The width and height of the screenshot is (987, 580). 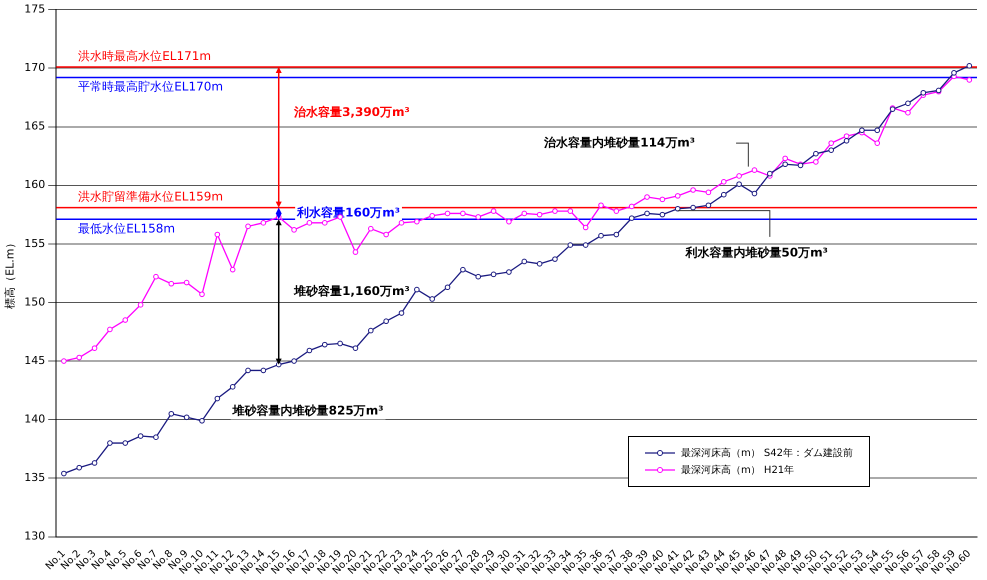 What do you see at coordinates (35, 360) in the screenshot?
I see `y-tick-label: 145` at bounding box center [35, 360].